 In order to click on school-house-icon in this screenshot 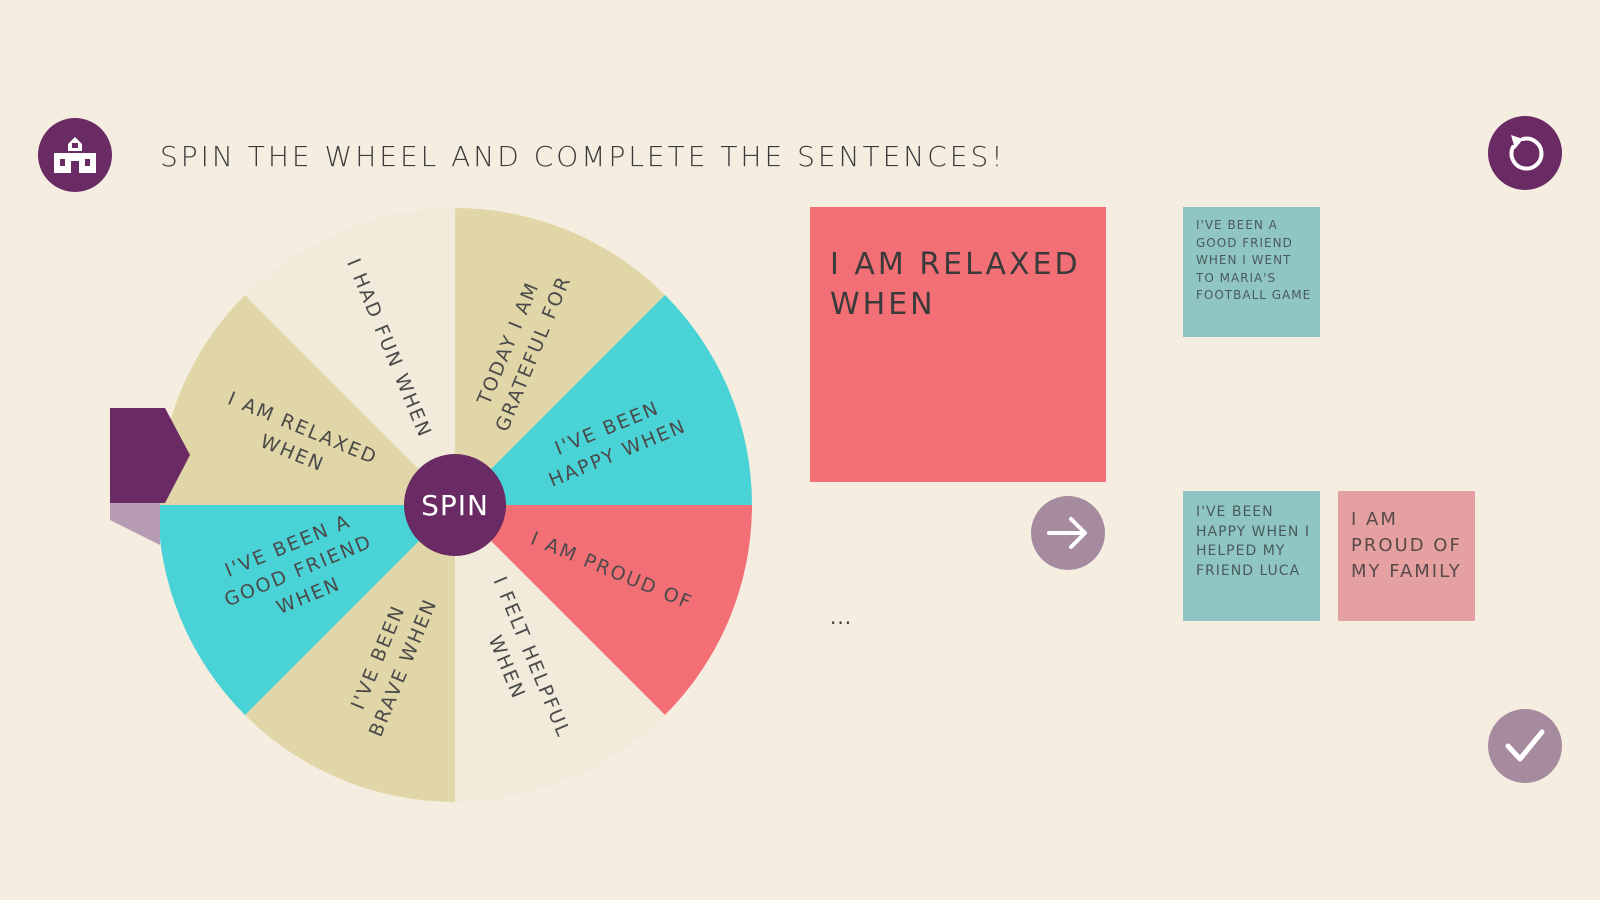, I will do `click(75, 155)`.